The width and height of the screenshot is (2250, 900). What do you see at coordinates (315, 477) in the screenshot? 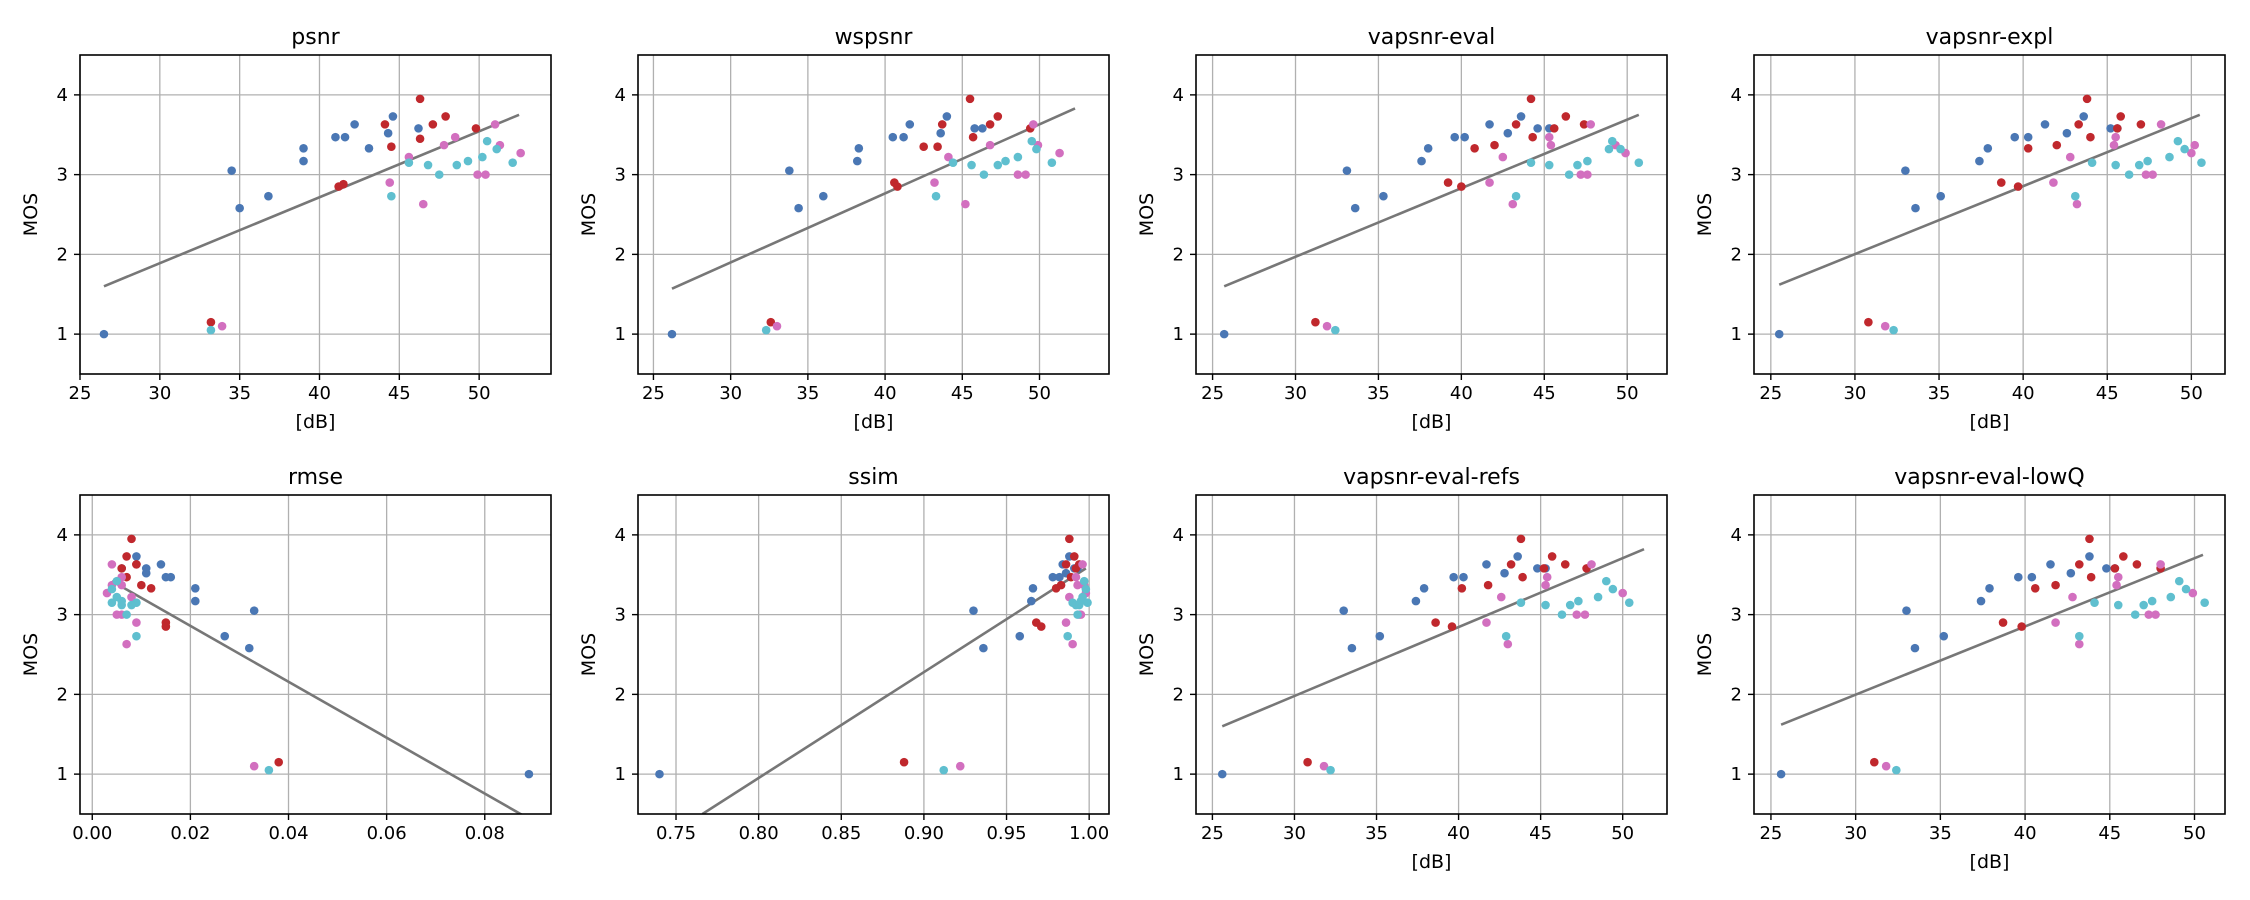
I see `panel-title: rmse` at bounding box center [315, 477].